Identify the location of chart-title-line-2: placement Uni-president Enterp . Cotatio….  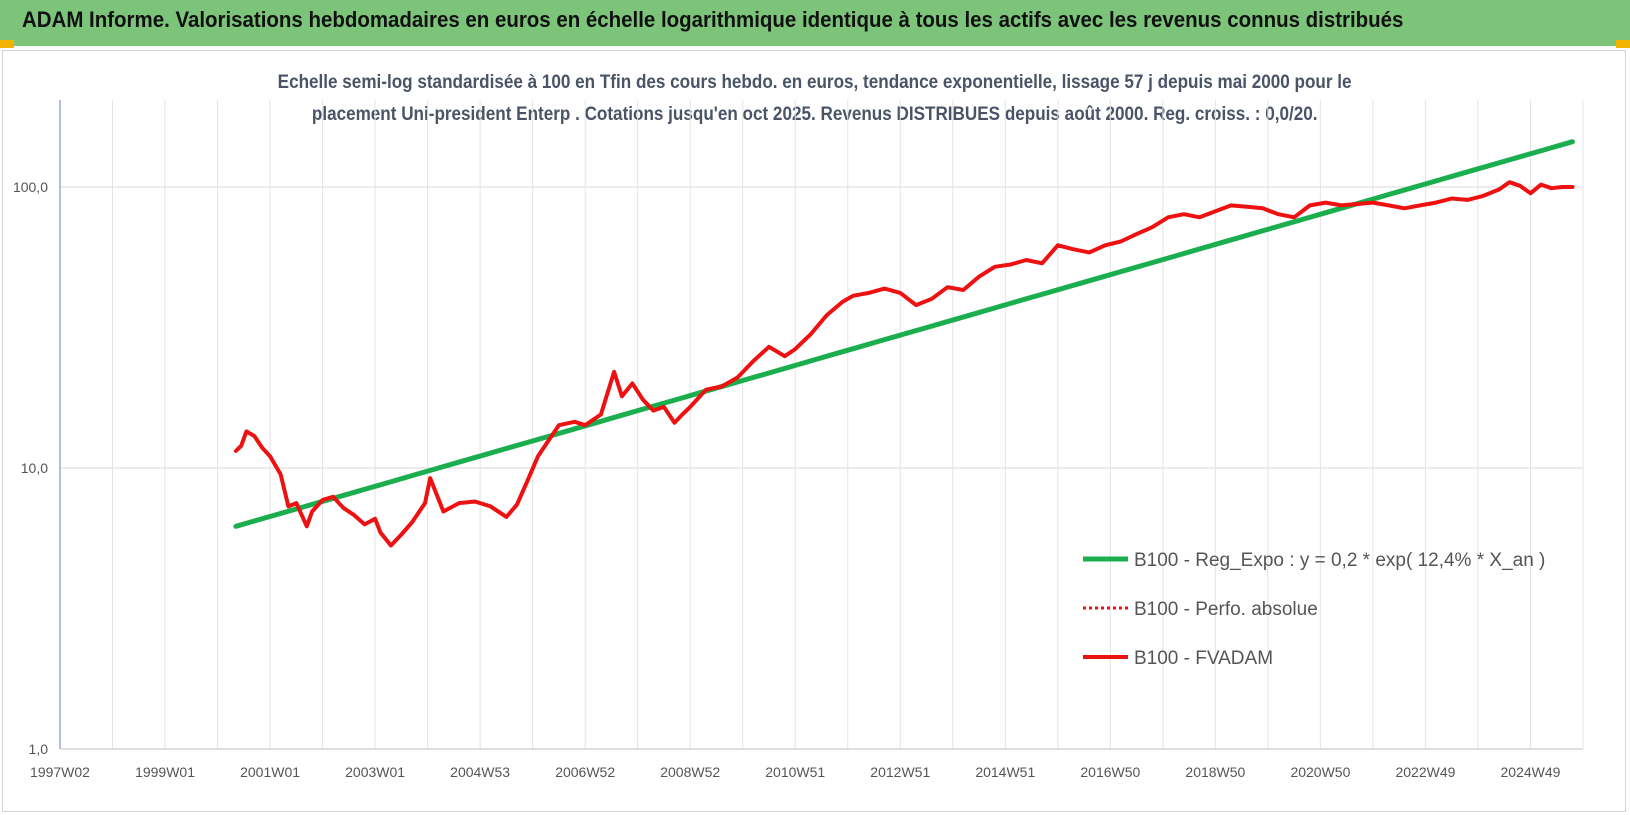
(815, 115).